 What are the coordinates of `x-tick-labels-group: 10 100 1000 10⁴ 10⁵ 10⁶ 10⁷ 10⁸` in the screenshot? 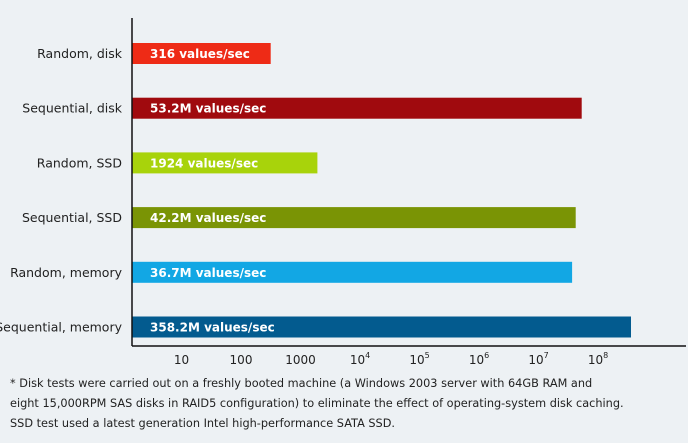 It's located at (391, 359).